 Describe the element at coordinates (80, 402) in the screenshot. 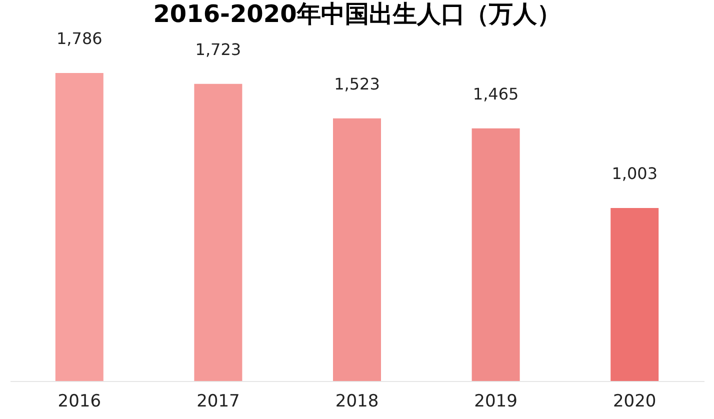

I see `x-tick-label: 2016` at that location.